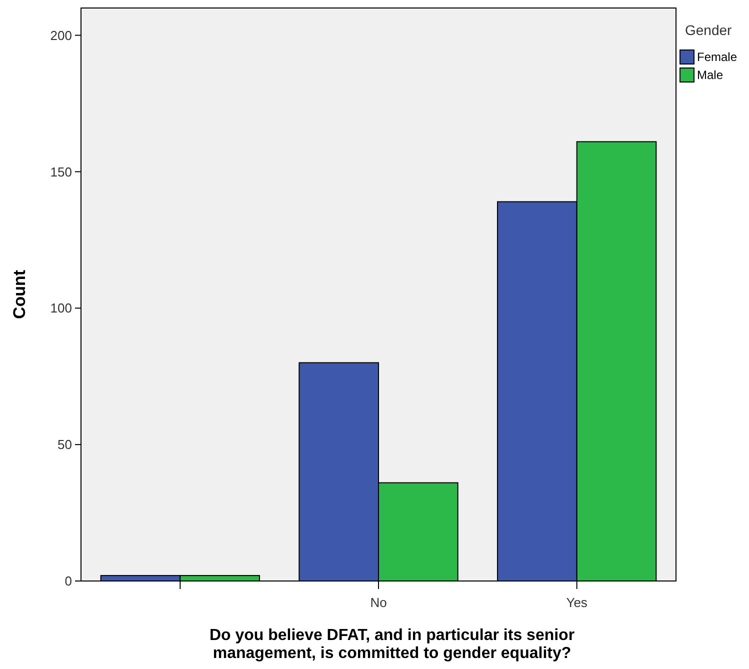 This screenshot has width=749, height=669. I want to click on y-tick-label: 50, so click(65, 444).